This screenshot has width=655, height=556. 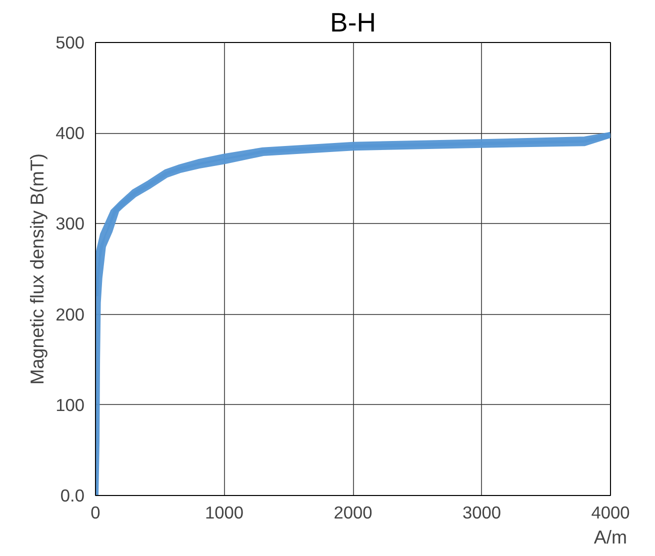 I want to click on chart-title: B-H, so click(x=353, y=23).